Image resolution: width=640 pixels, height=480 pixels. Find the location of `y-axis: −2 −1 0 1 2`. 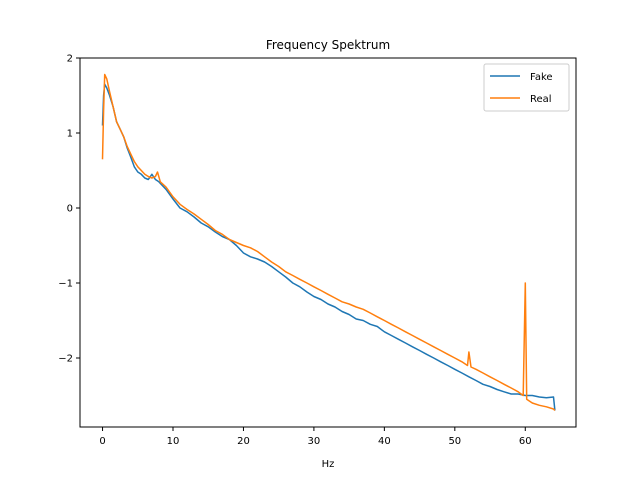

y-axis: −2 −1 0 1 2 is located at coordinates (69, 209).